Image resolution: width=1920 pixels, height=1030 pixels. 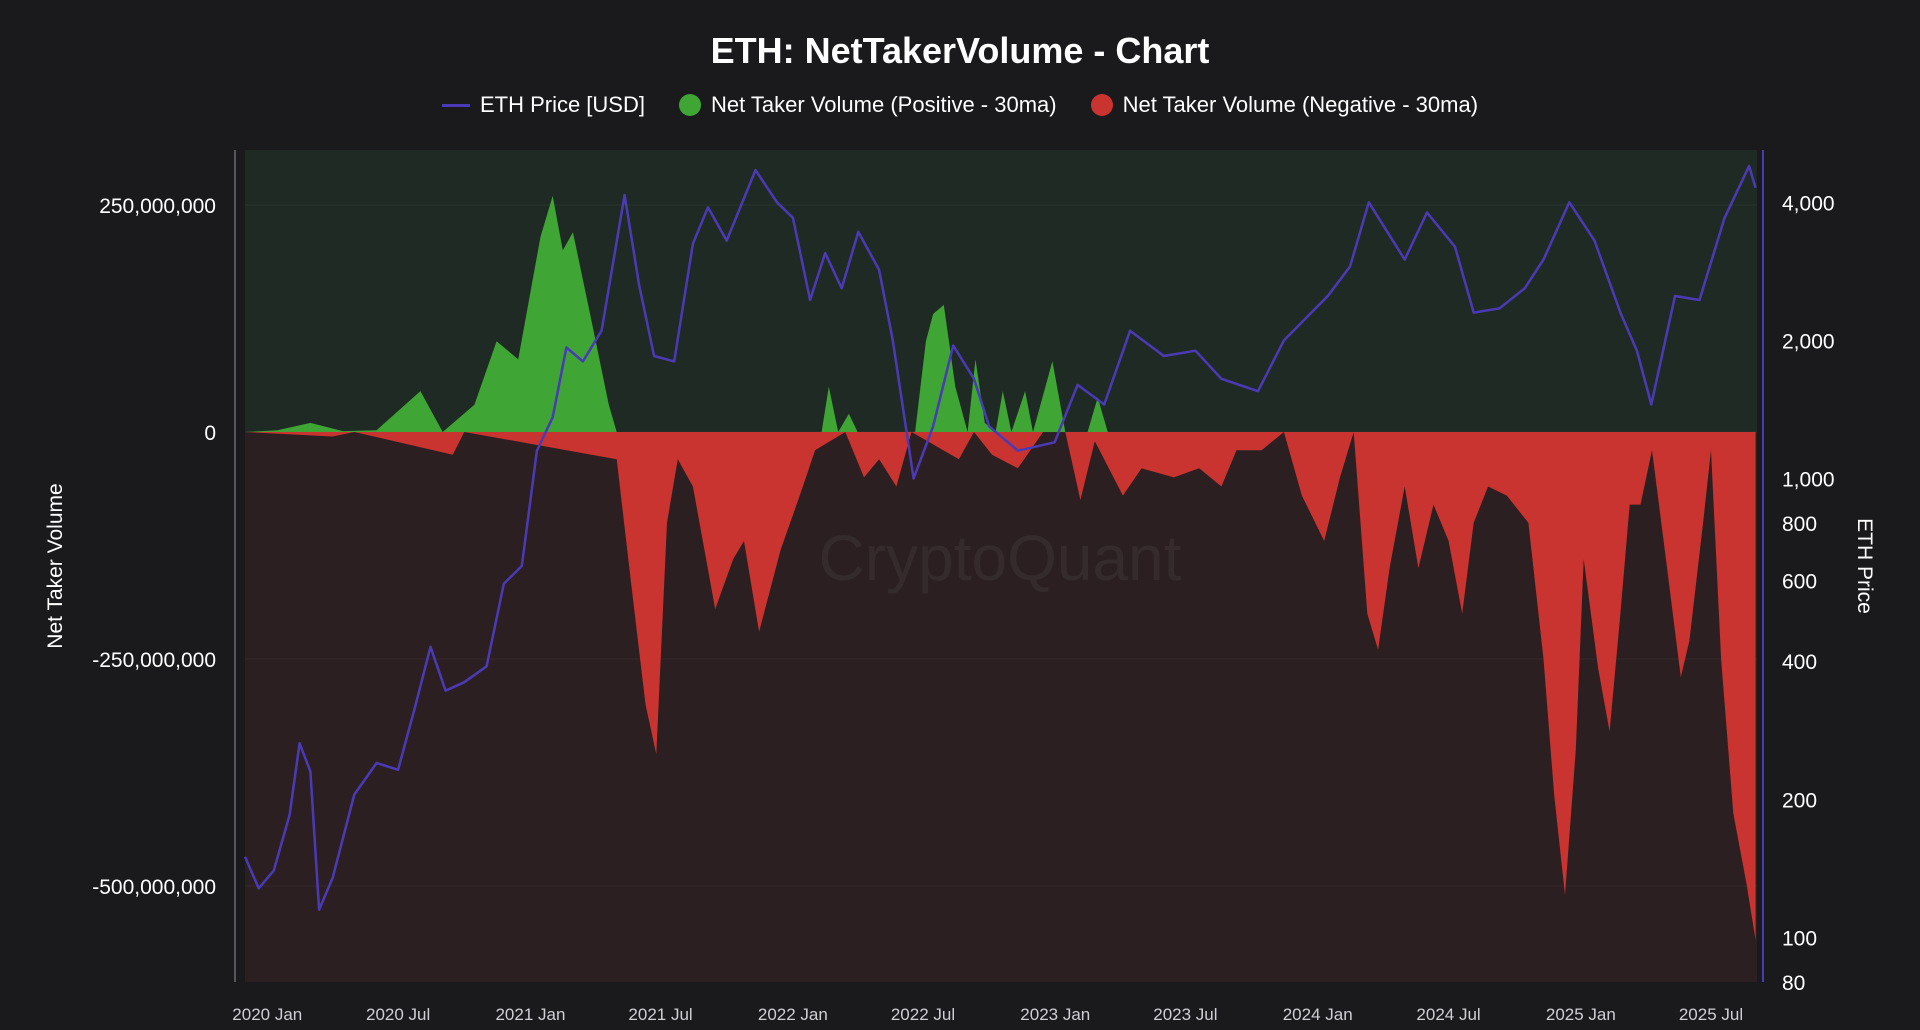 What do you see at coordinates (210, 433) in the screenshot?
I see `left-axis-tick-label: 0` at bounding box center [210, 433].